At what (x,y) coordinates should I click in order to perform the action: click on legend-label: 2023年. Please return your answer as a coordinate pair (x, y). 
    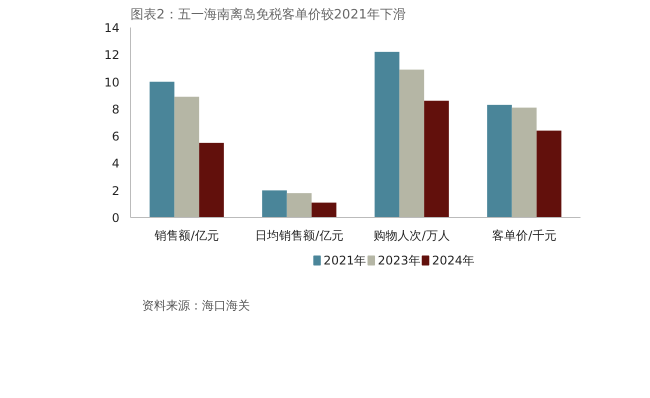
    Looking at the image, I should click on (399, 261).